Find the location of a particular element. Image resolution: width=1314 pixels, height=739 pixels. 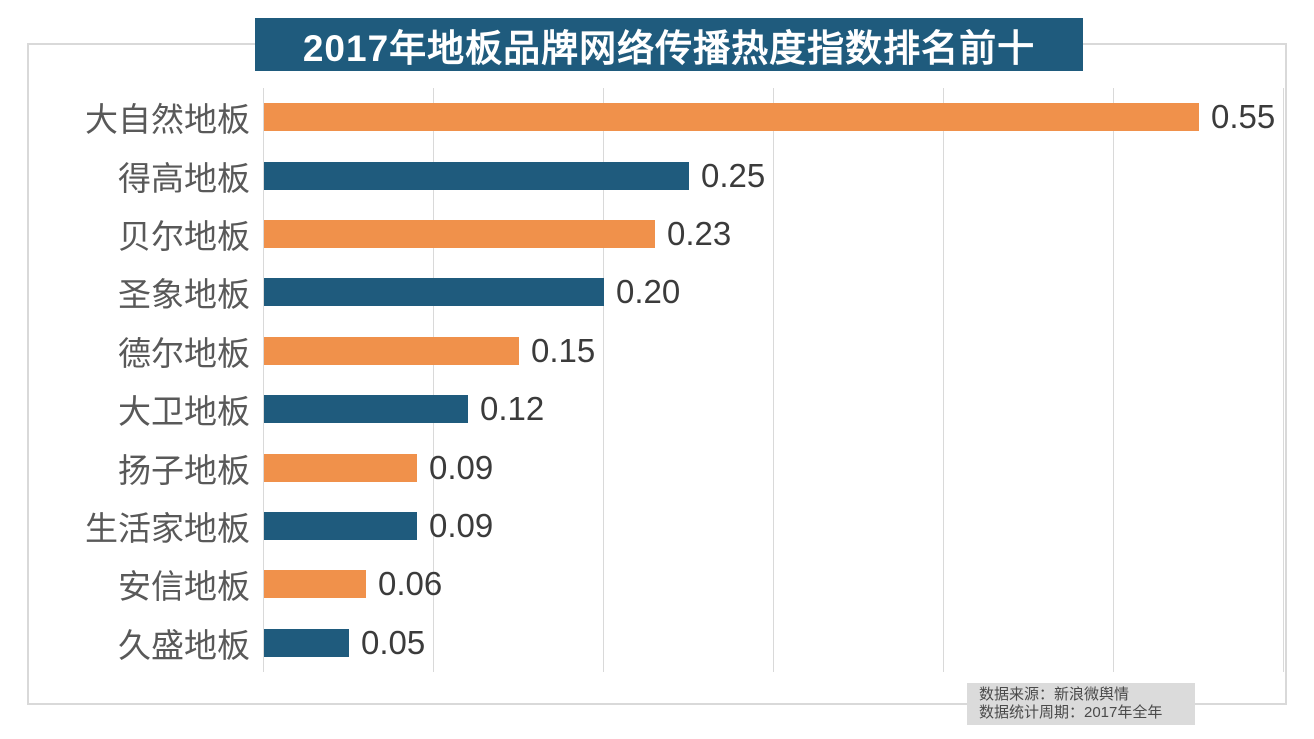

bar-row: 大卫地板 0.12 is located at coordinates (662, 409).